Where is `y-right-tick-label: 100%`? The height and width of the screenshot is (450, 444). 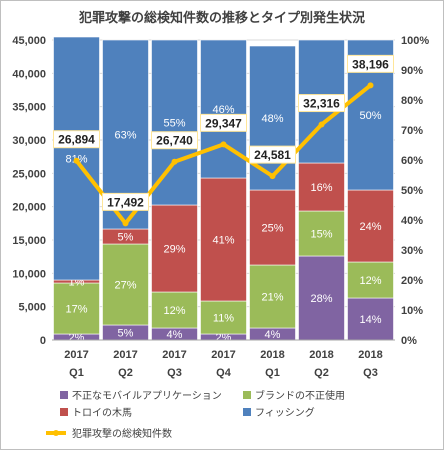 y-right-tick-label: 100% is located at coordinates (415, 41).